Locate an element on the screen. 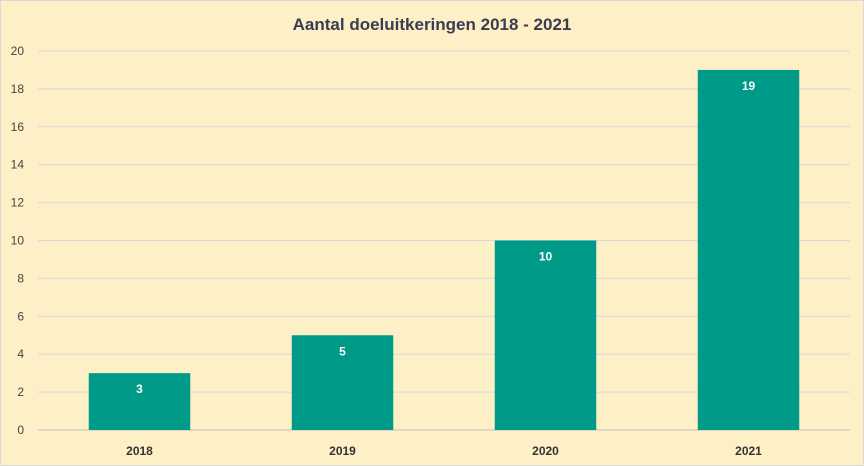  data-label: 3 is located at coordinates (139, 389).